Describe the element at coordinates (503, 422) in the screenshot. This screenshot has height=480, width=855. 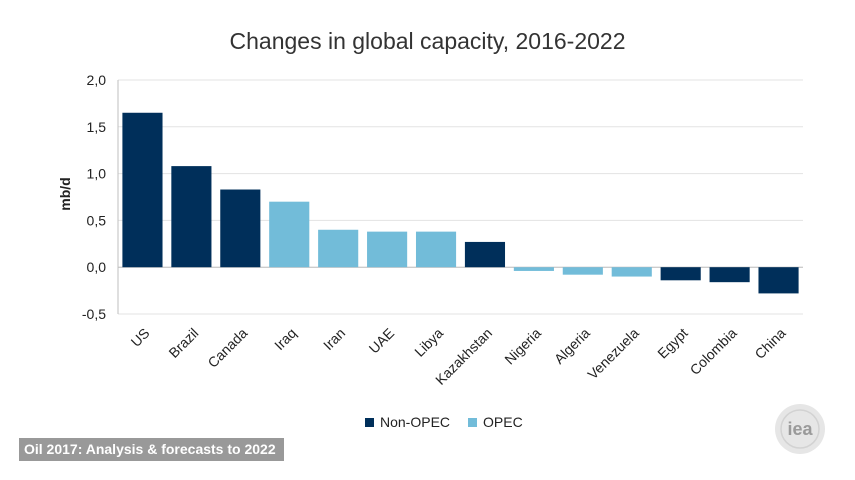
I see `legend-label-opec: OPEC` at that location.